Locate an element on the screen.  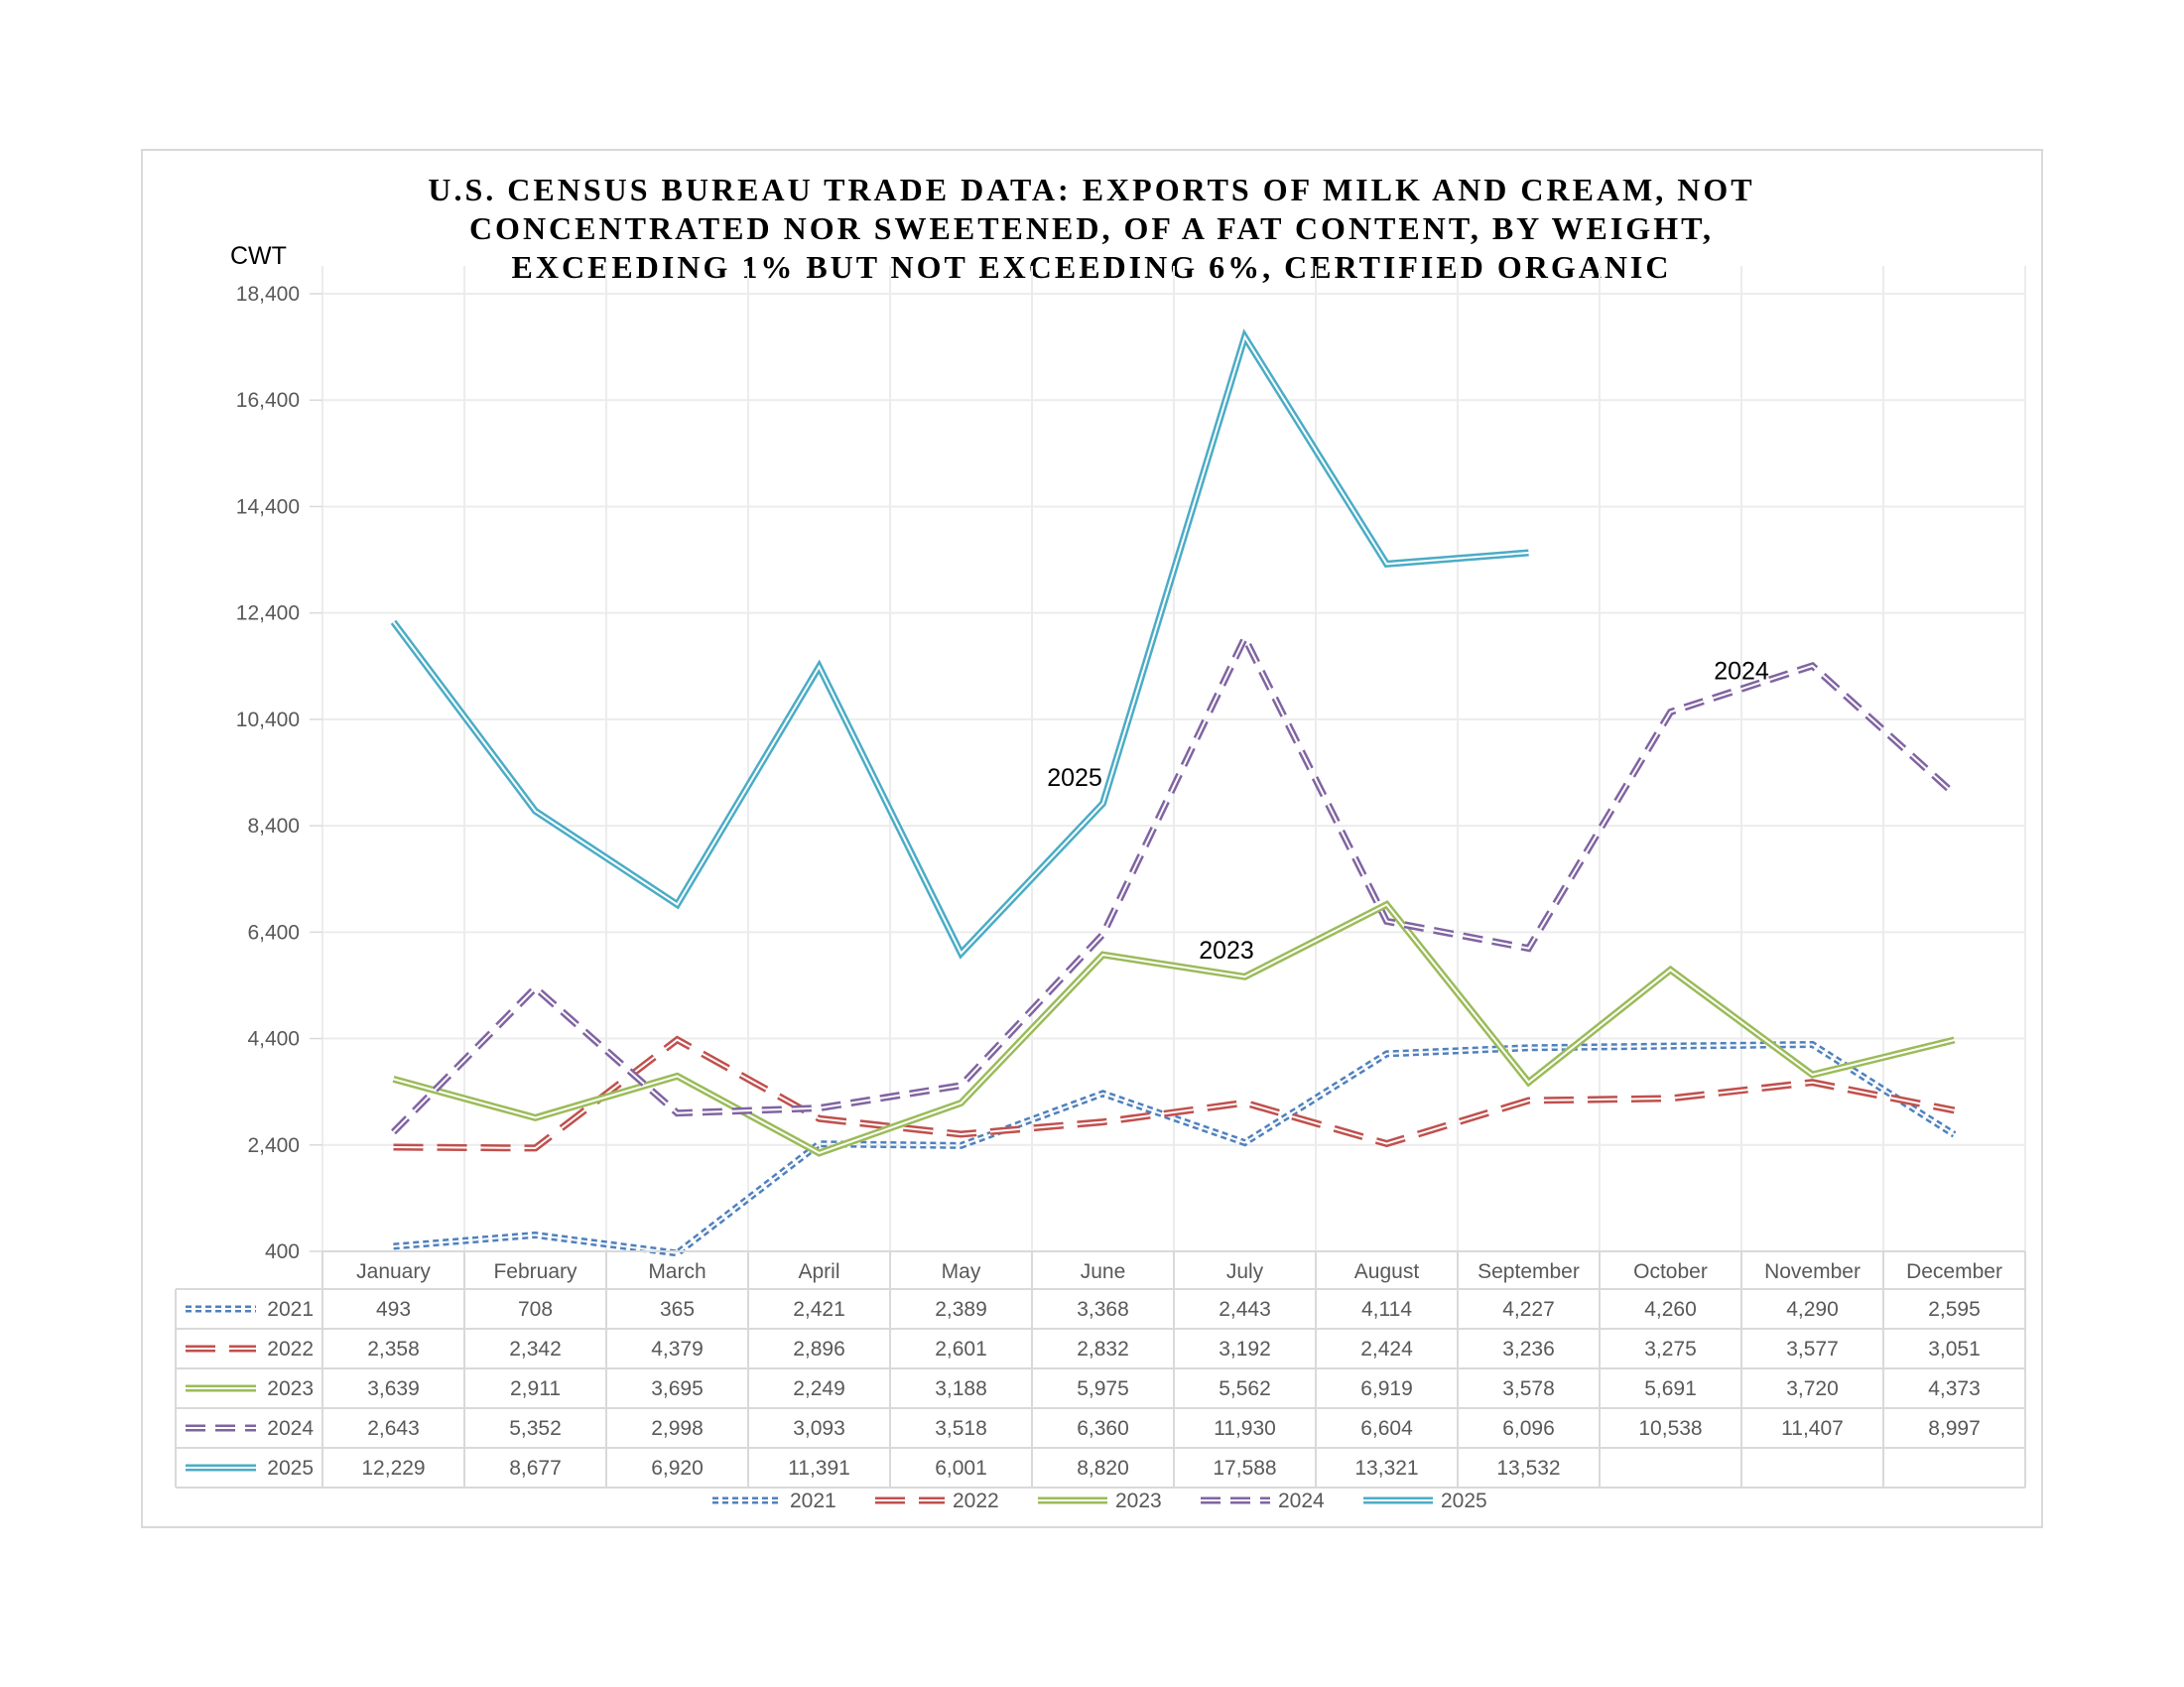
table-cell: 4,373 is located at coordinates (1954, 1388).